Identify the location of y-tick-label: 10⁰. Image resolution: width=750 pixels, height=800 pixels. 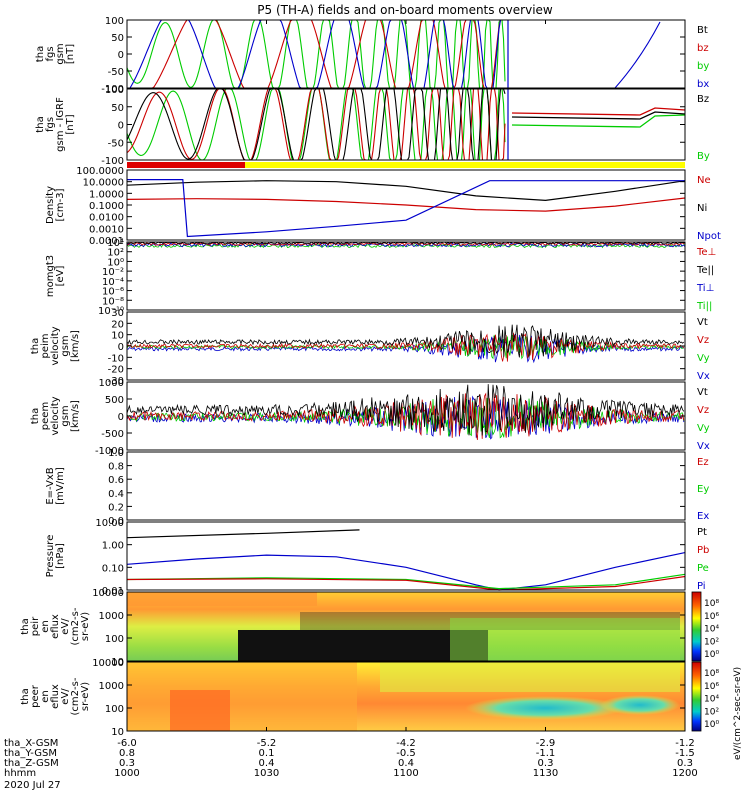
(115, 262).